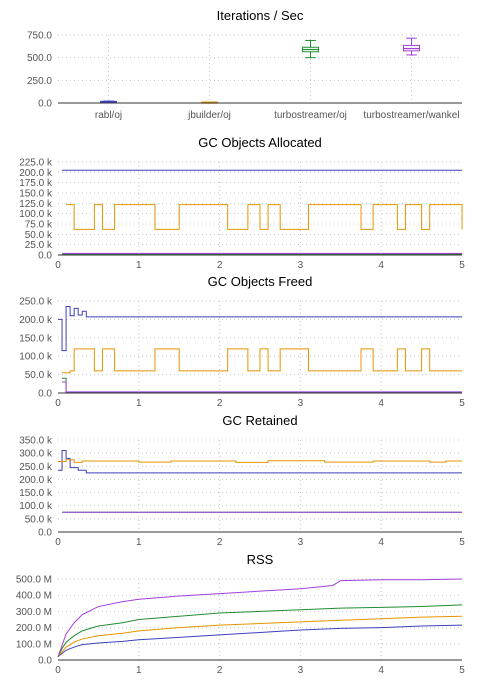  I want to click on y-tick-label: 125.0 k, so click(36, 204).